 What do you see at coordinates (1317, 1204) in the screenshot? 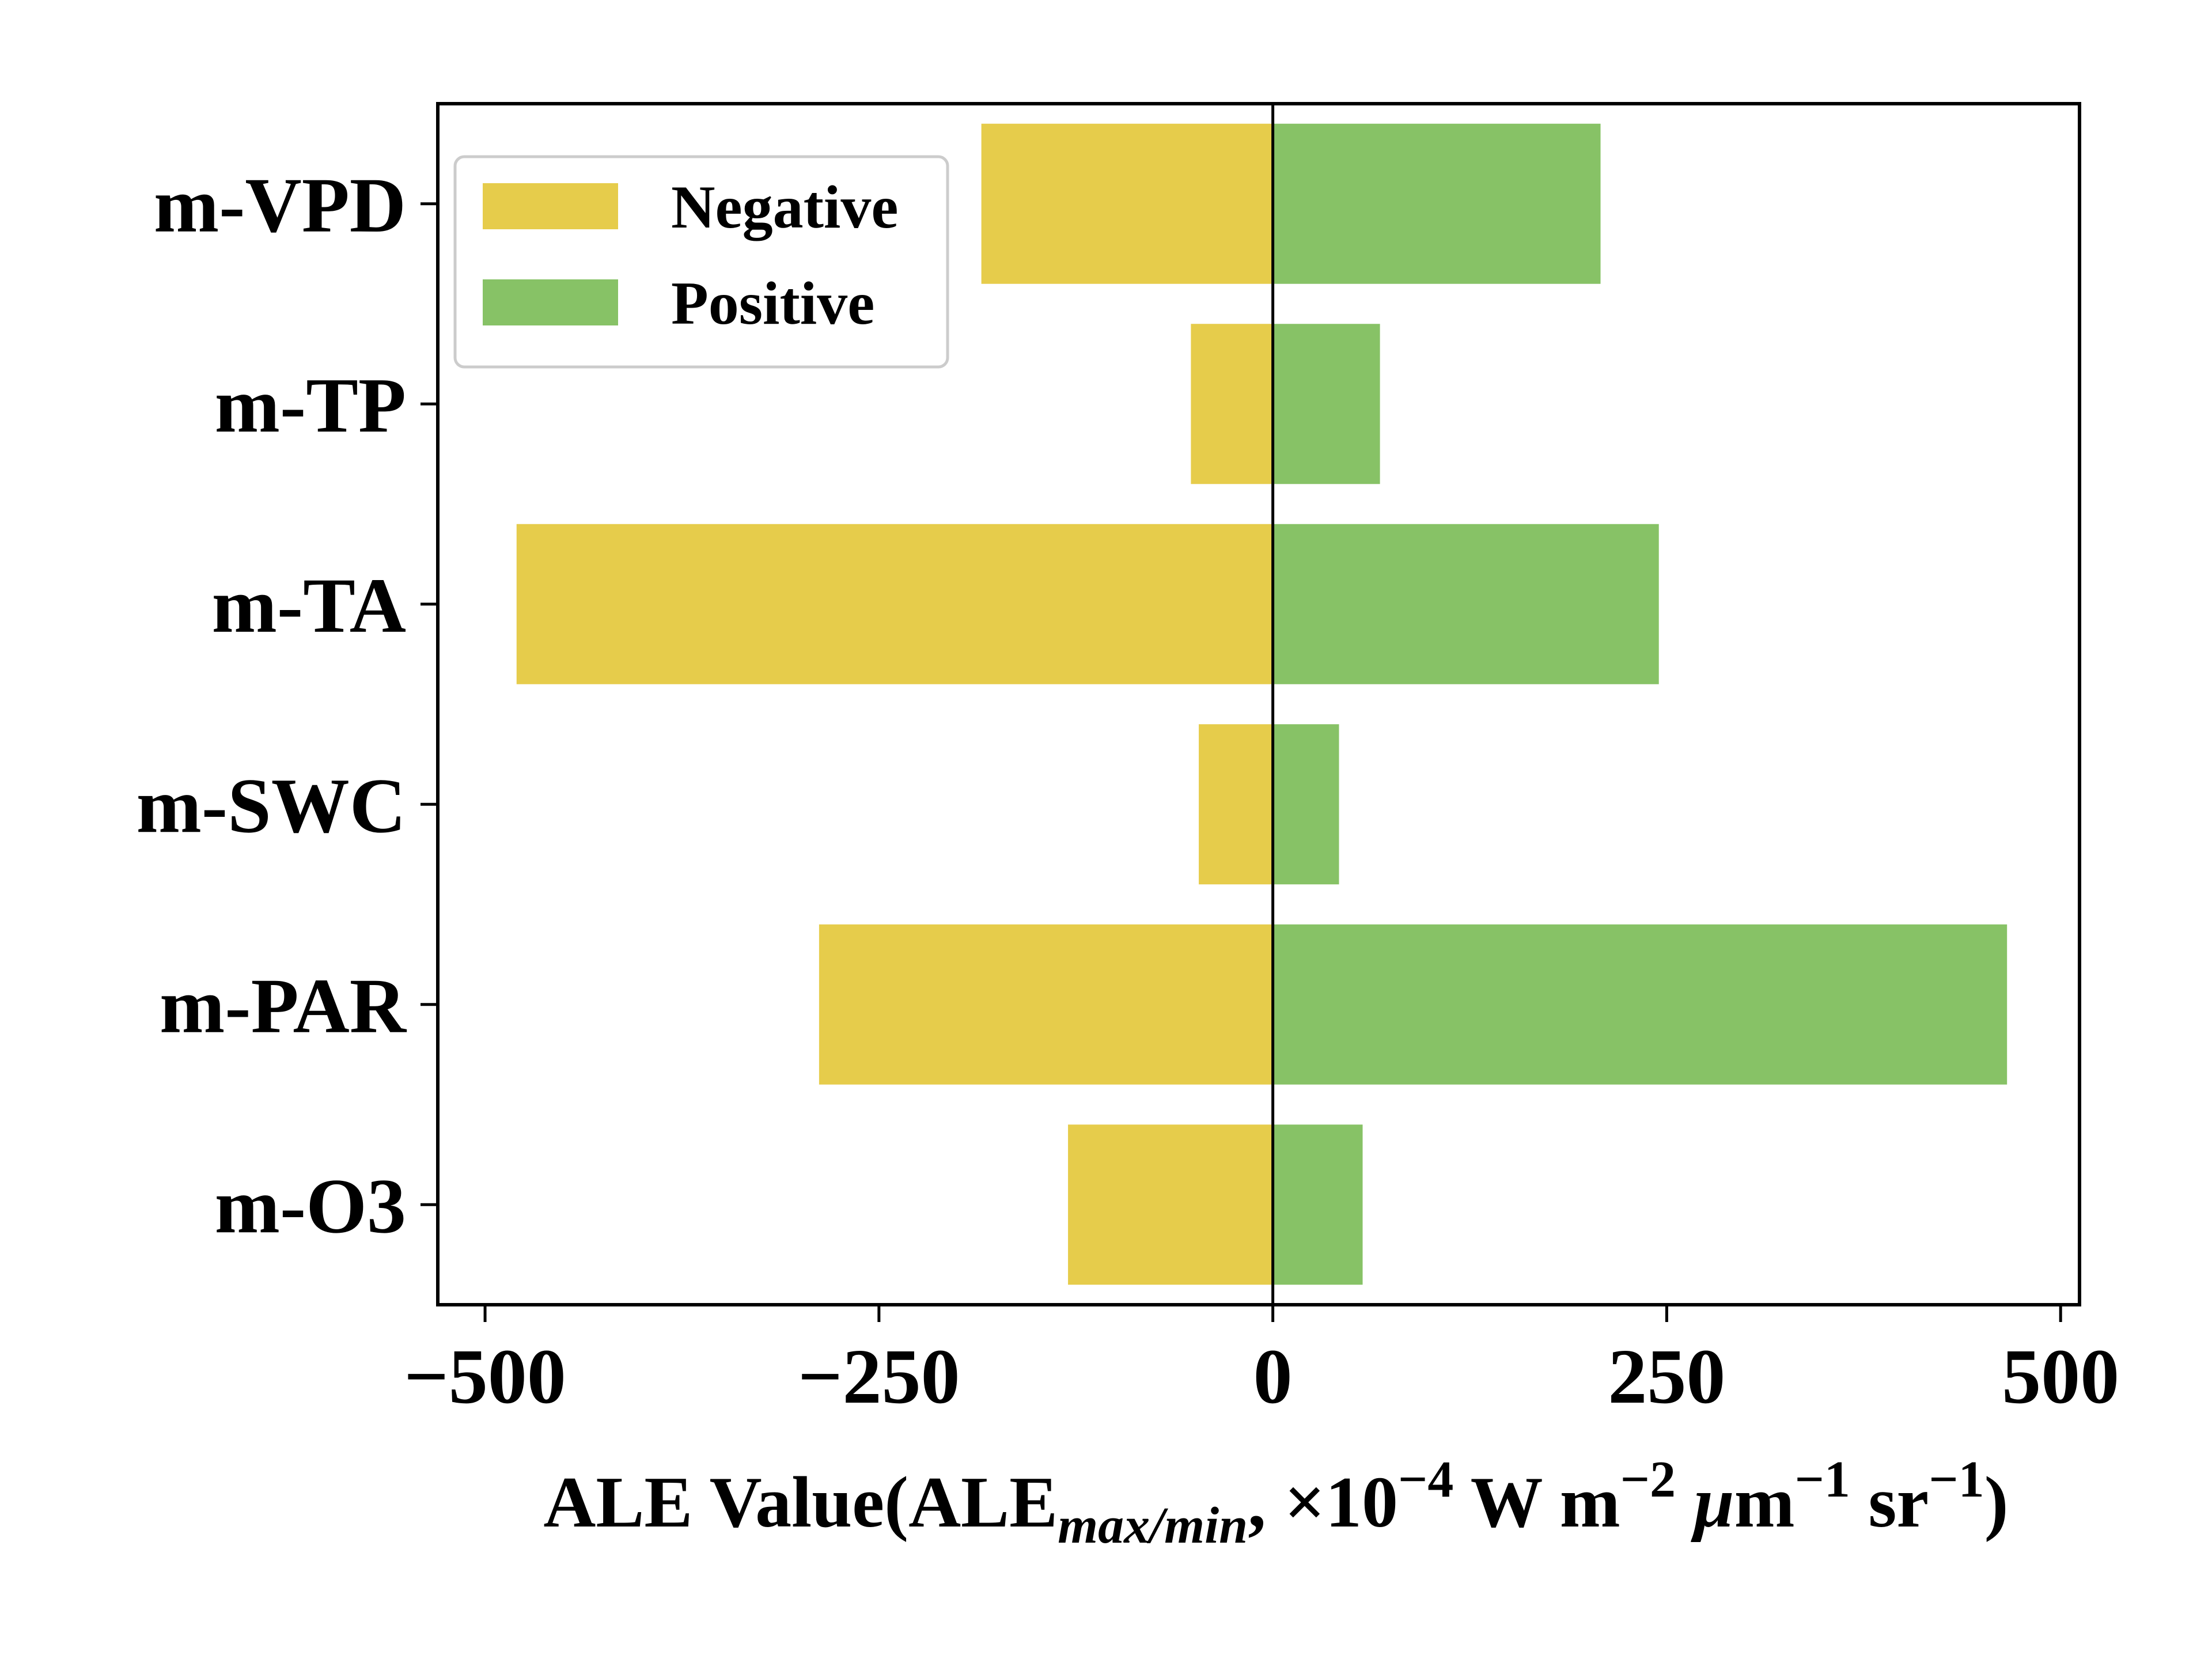
I see `bar-positive-m-o3` at bounding box center [1317, 1204].